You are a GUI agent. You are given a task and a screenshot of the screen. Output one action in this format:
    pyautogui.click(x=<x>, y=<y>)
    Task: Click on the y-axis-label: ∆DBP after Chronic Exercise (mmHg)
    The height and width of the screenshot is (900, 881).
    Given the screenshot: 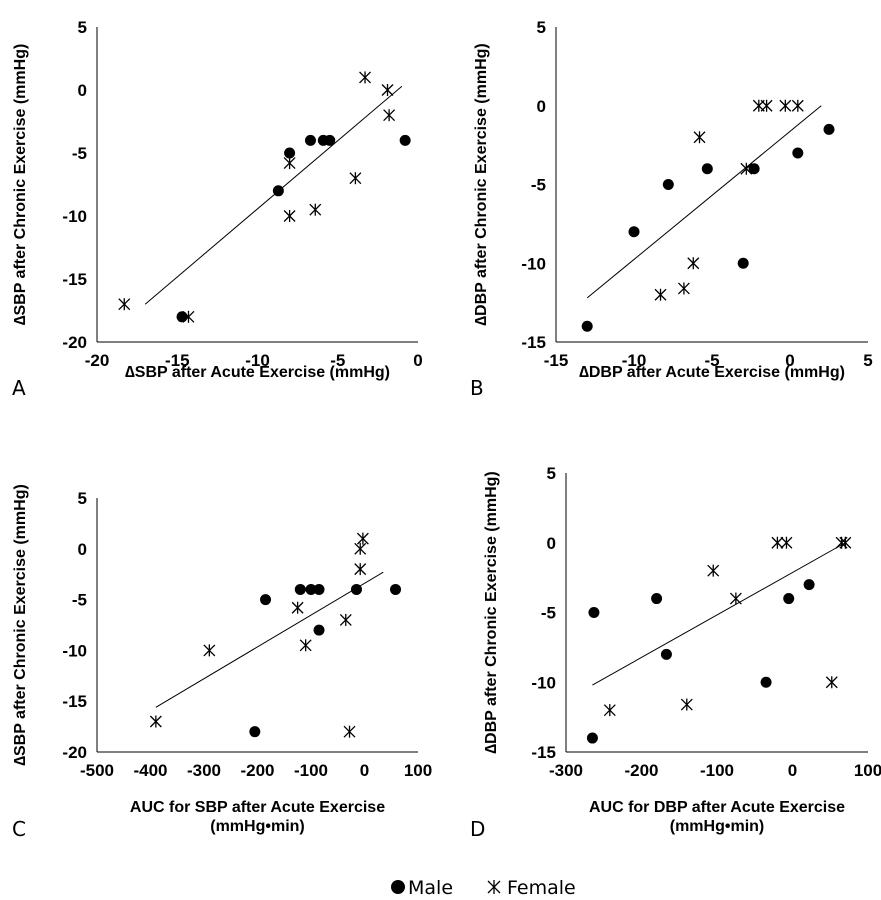 What is the action you would take?
    pyautogui.click(x=481, y=184)
    